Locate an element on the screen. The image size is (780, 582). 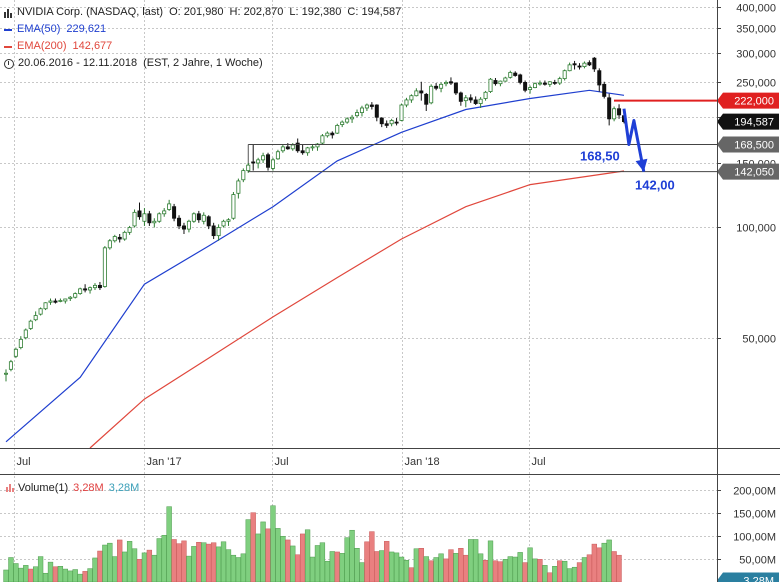
x-axis: Jul Jan '17 Jul Jan '18 Jul is located at coordinates (281, 462).